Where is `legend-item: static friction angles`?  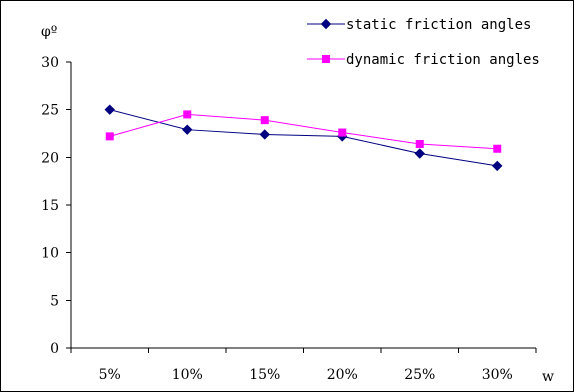
legend-item: static friction angles is located at coordinates (419, 25).